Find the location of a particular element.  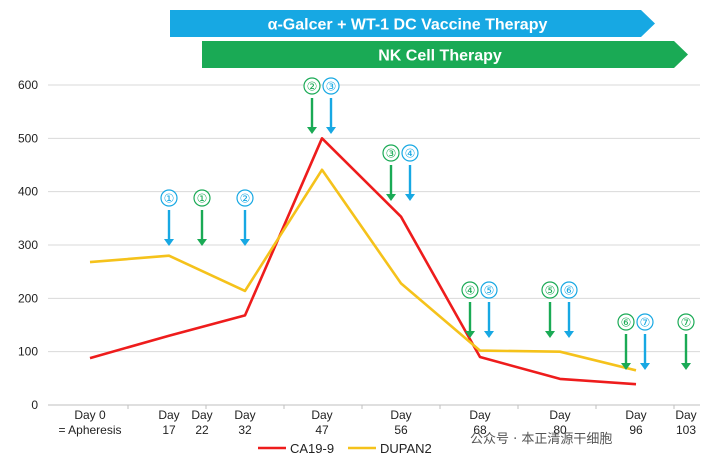

x-tick-label-line: 32 is located at coordinates (245, 430).